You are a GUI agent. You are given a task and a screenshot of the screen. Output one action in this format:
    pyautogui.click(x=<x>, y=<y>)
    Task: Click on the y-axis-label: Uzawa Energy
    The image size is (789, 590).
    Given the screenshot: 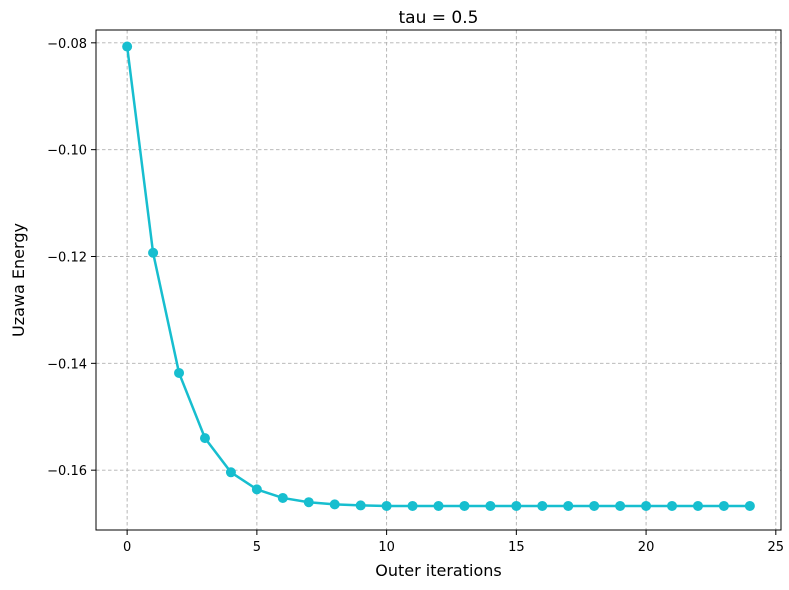 What is the action you would take?
    pyautogui.click(x=18, y=280)
    